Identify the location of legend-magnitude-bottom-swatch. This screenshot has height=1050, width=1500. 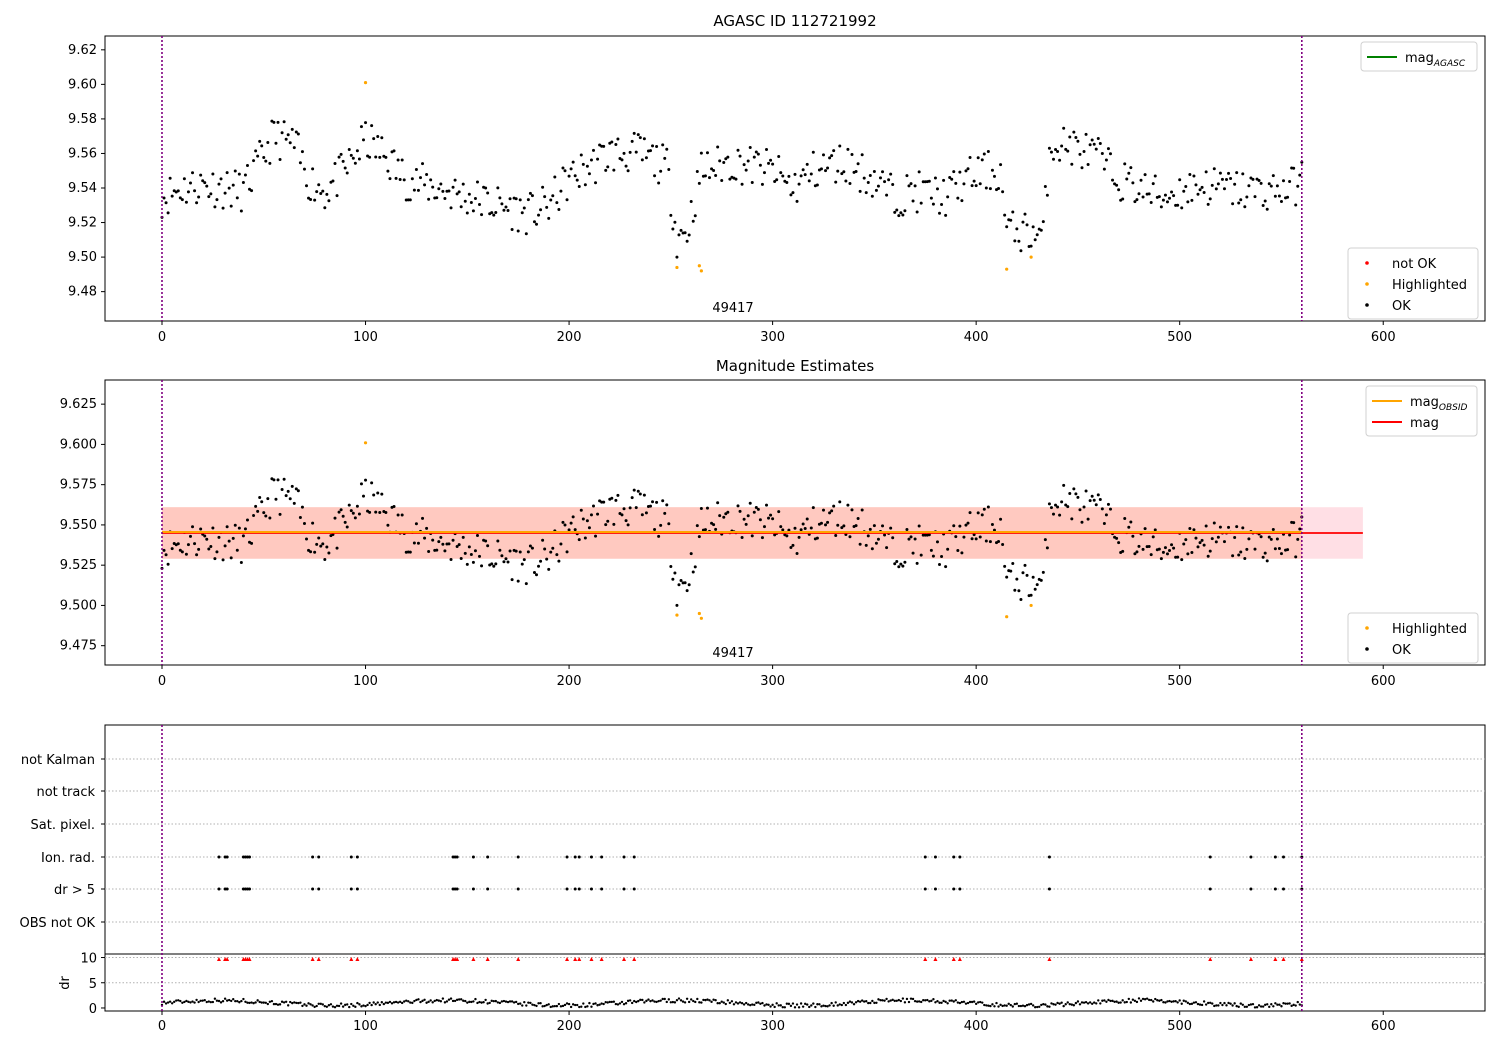
(1367, 649).